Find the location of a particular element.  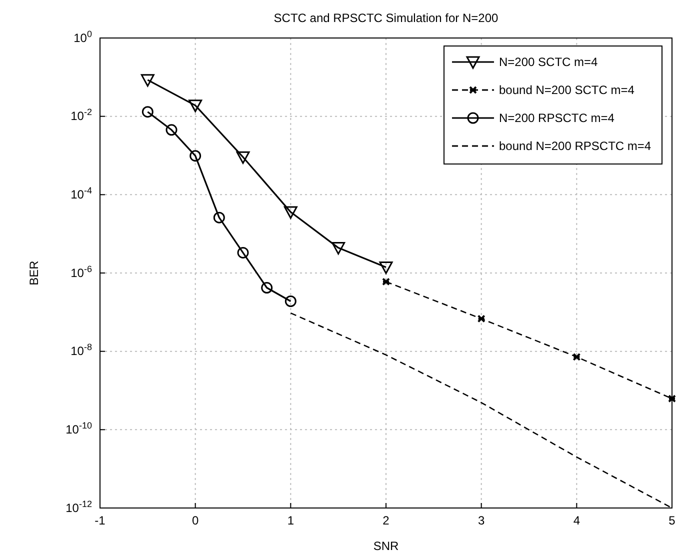

chart-title: SCTC and RPSCTC Simulation for N=200 is located at coordinates (386, 18).